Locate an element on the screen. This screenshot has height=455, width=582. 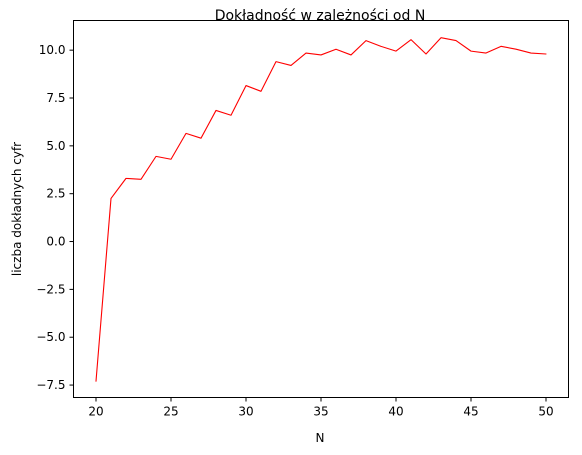
x-tick-label: 30 is located at coordinates (245, 412).